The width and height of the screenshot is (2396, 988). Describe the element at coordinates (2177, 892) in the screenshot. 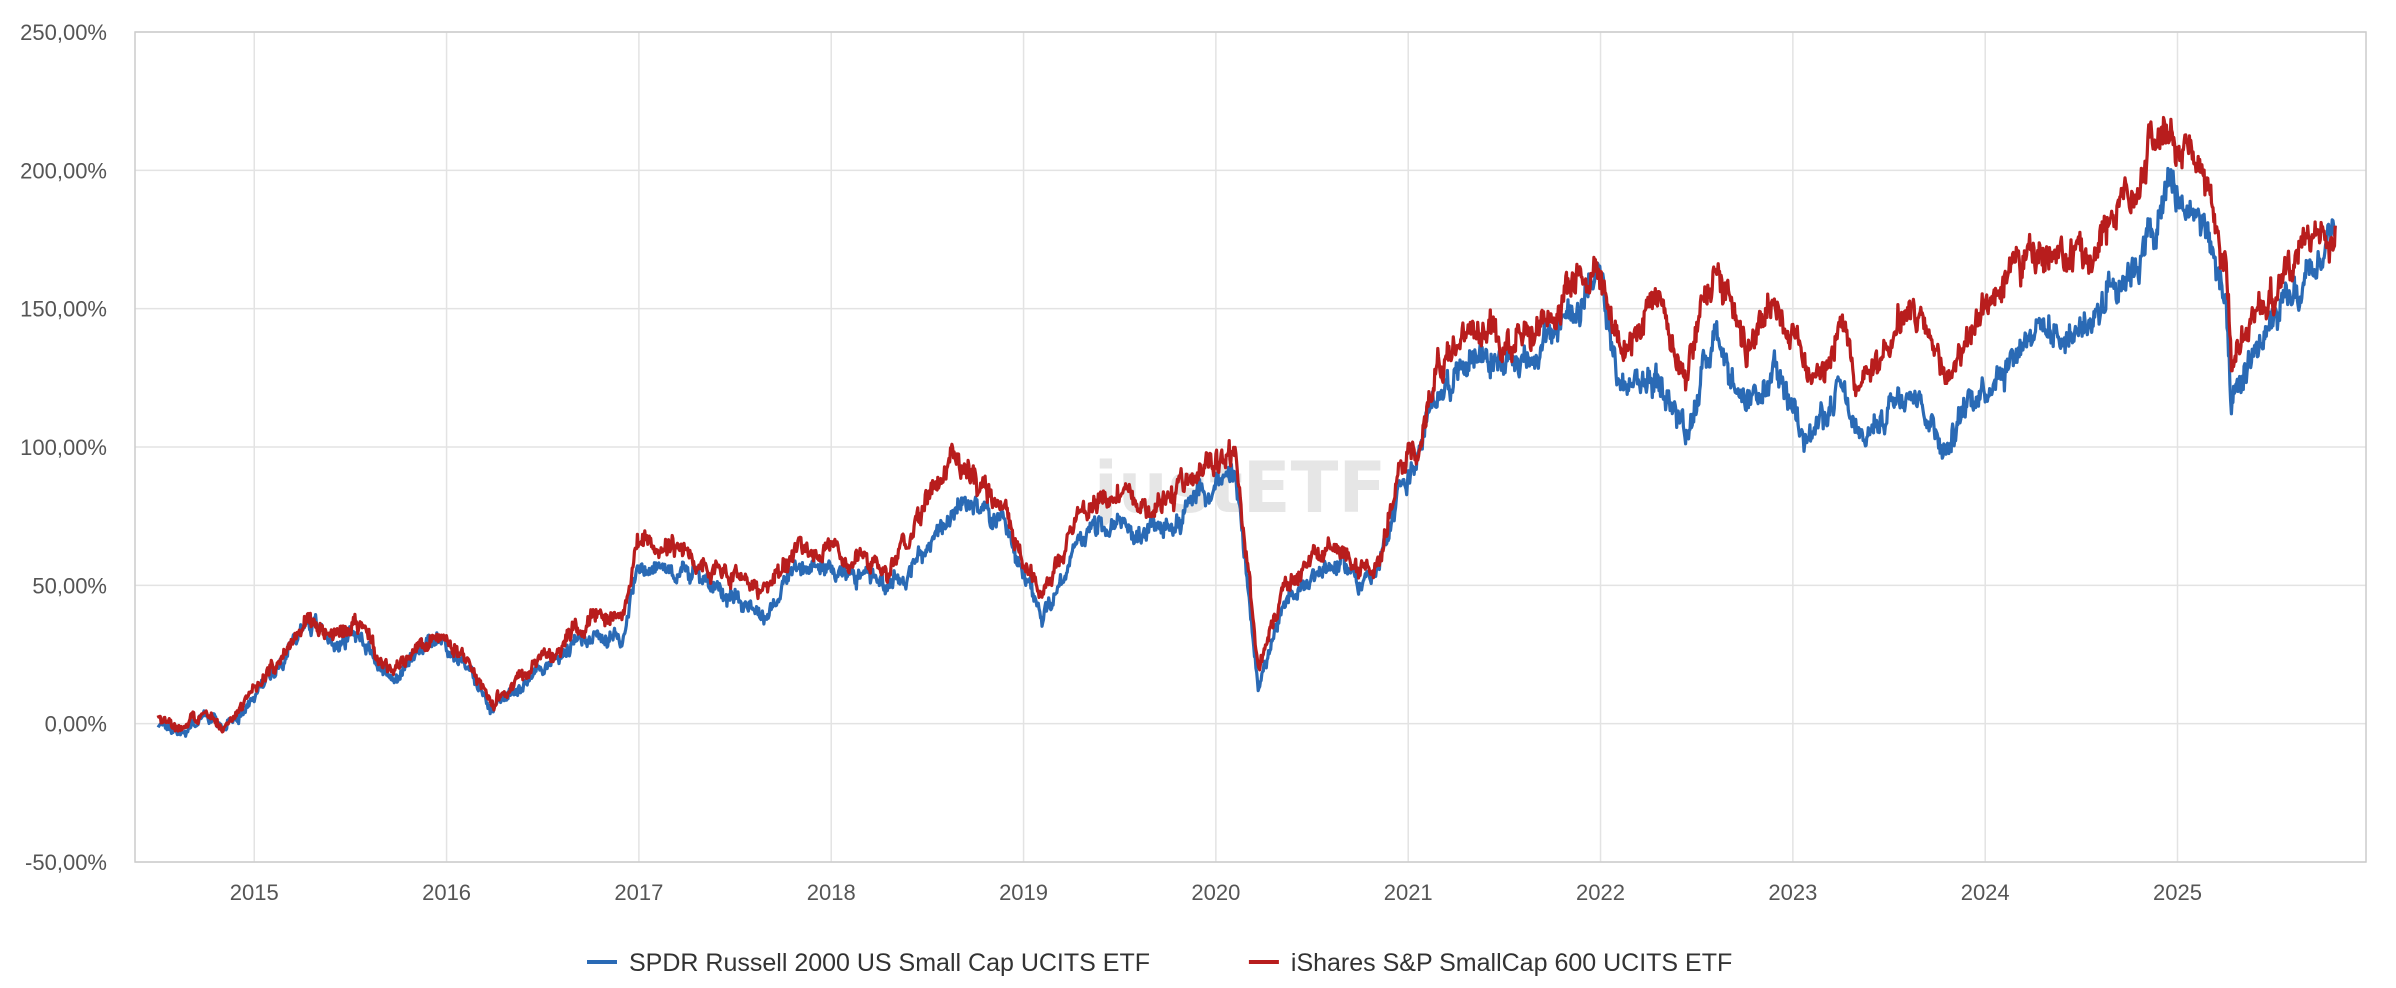

I see `x-tick-label: 2025` at that location.